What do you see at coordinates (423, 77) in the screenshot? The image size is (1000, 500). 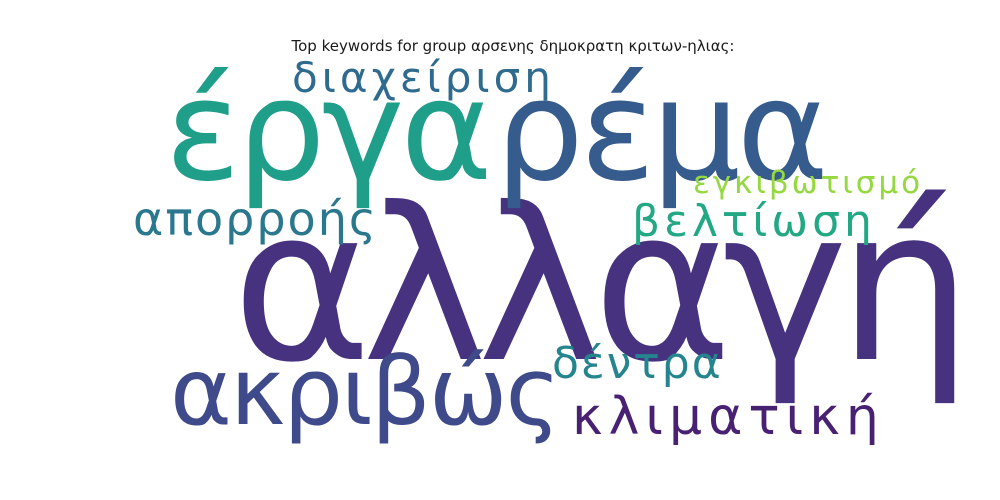 I see `word-diaxeirisi: διαχείριση` at bounding box center [423, 77].